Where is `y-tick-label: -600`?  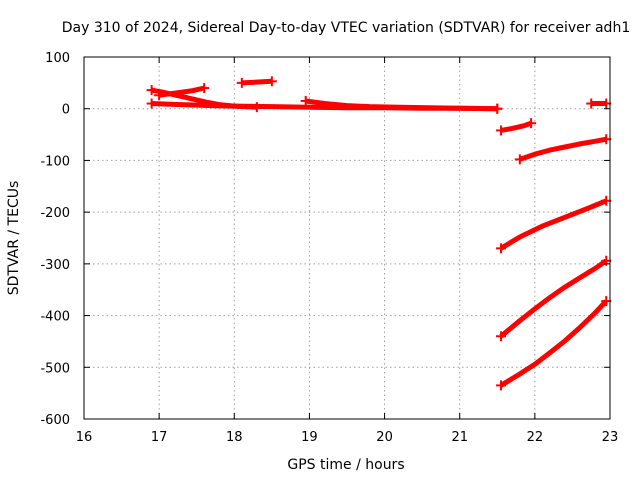
y-tick-label: -600 is located at coordinates (55, 420).